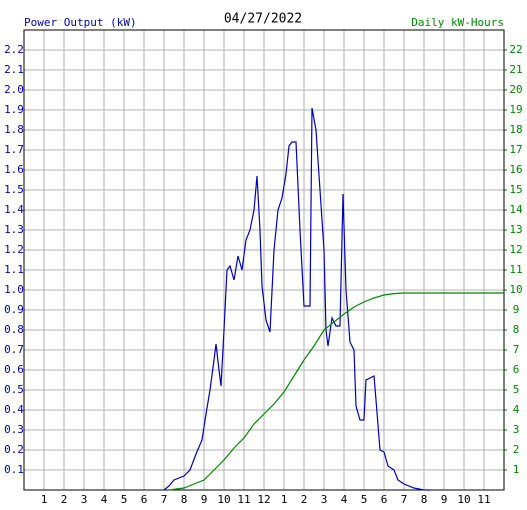 Image resolution: width=527 pixels, height=510 pixels. Describe the element at coordinates (515, 269) in the screenshot. I see `y2-tick-label: 11` at that location.